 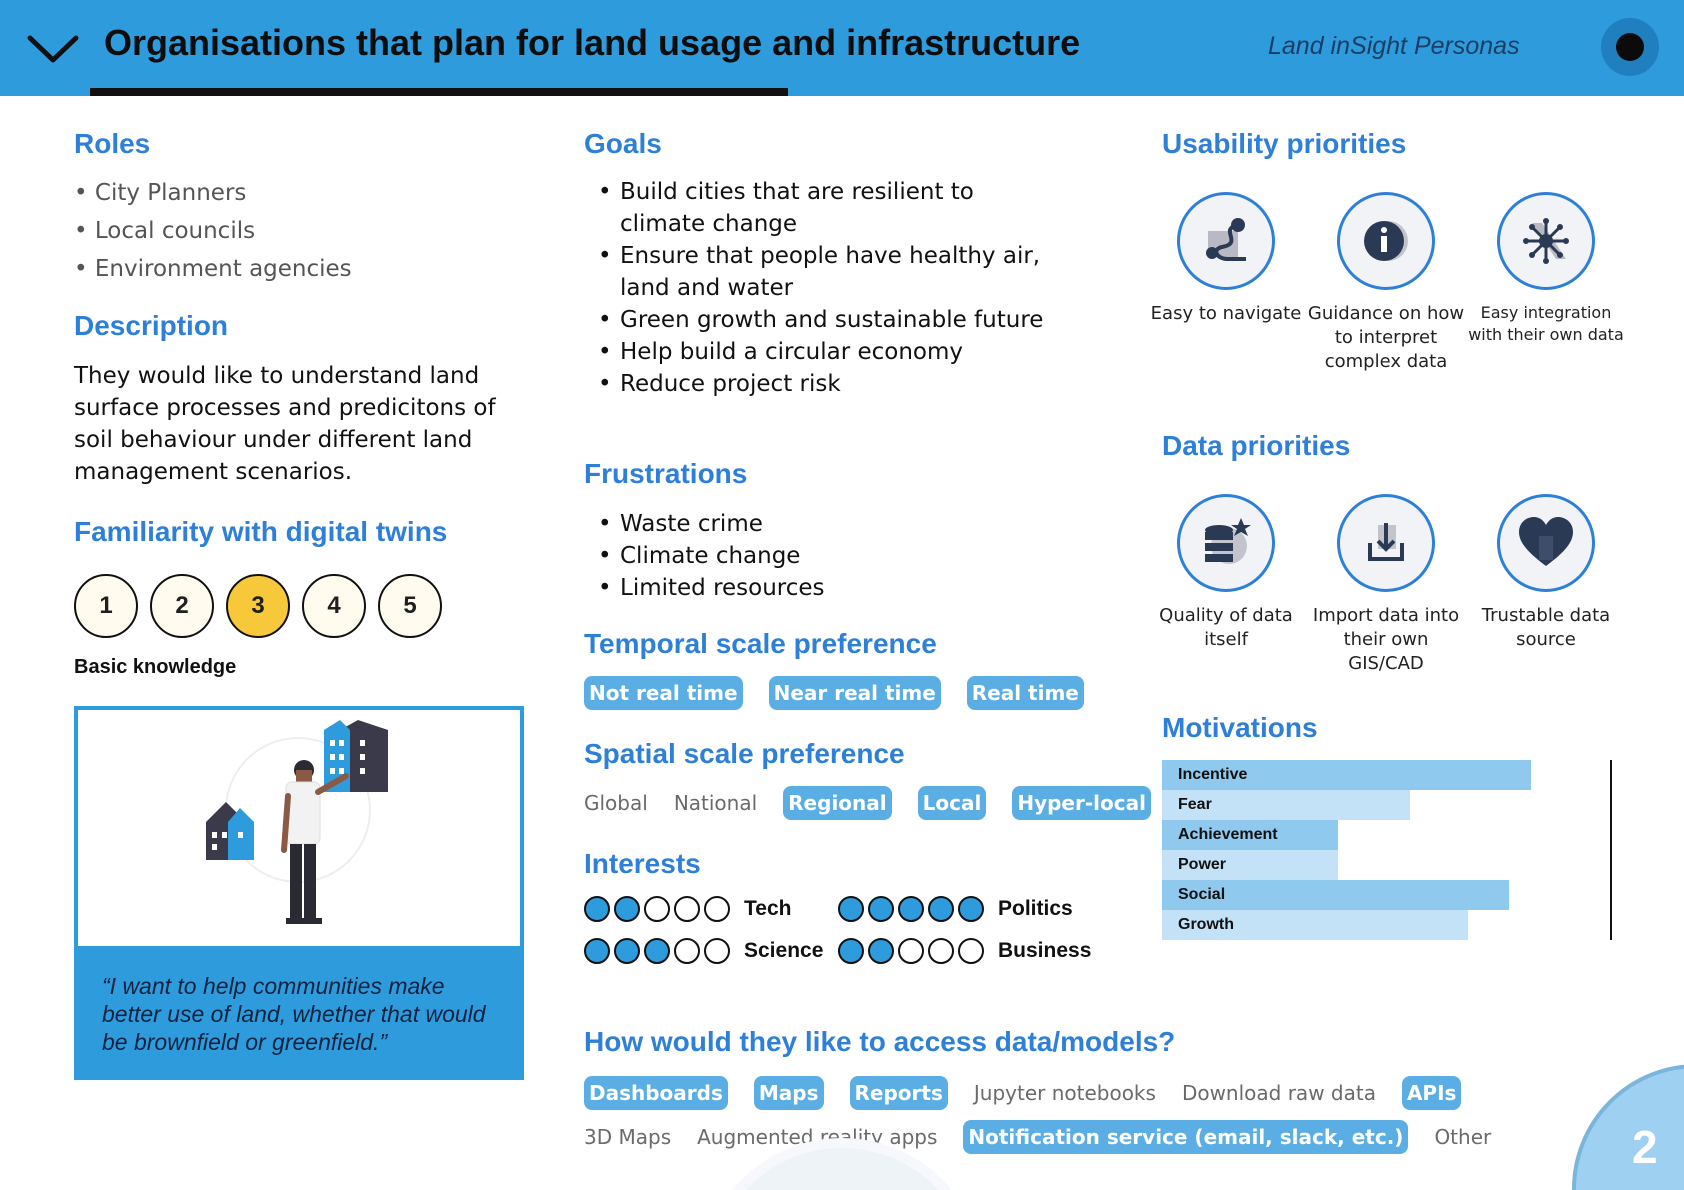 What do you see at coordinates (1226, 627) in the screenshot?
I see `data-priority-label: Quality of data itself` at bounding box center [1226, 627].